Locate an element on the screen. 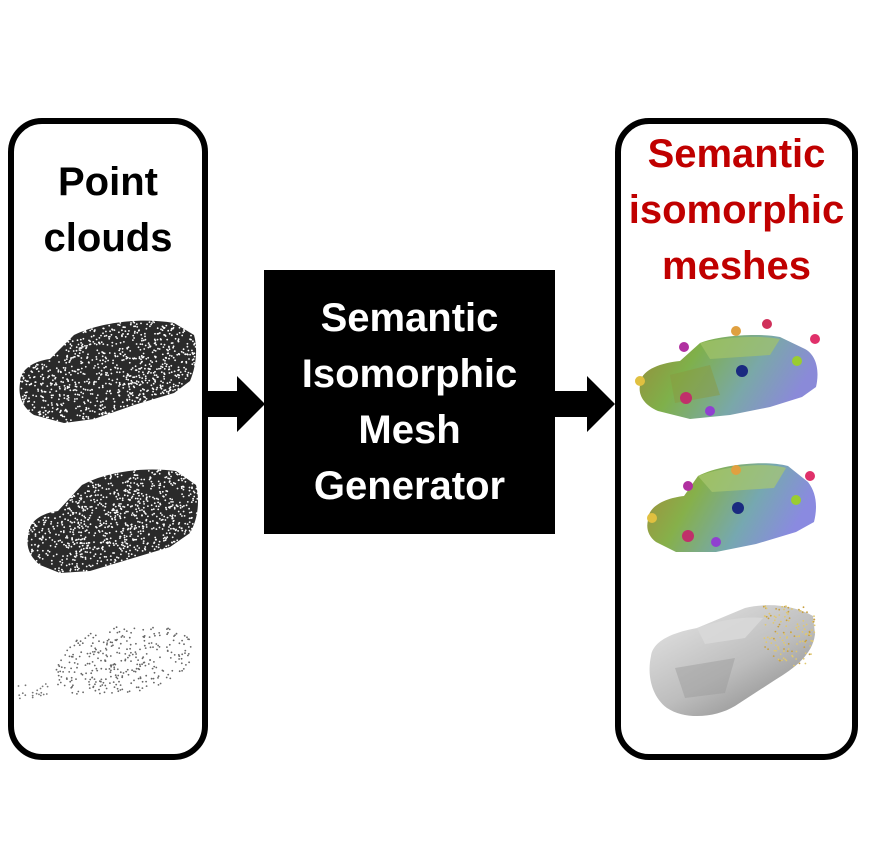 The width and height of the screenshot is (888, 864). gray-mesh-car is located at coordinates (732, 661).